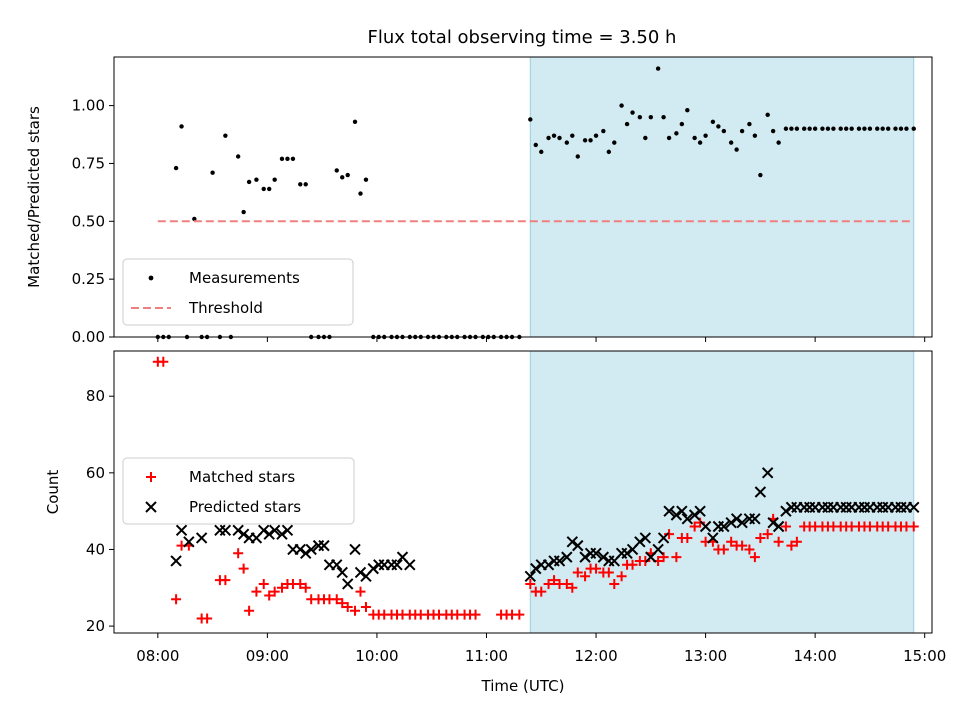 This screenshot has height=720, width=960. Describe the element at coordinates (151, 507) in the screenshot. I see `legend-predicted-swatch` at that location.